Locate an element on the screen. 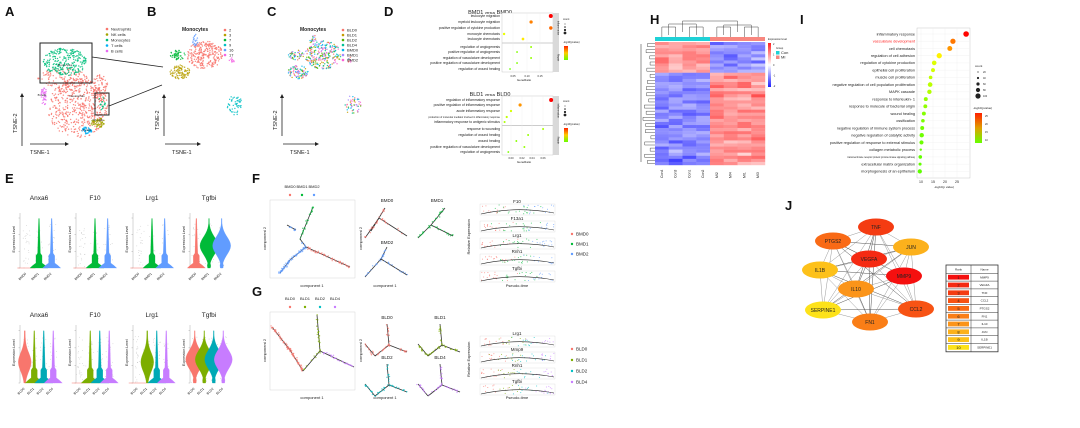 This screenshot has width=1080, height=428. panel-label: E is located at coordinates (9, 178).